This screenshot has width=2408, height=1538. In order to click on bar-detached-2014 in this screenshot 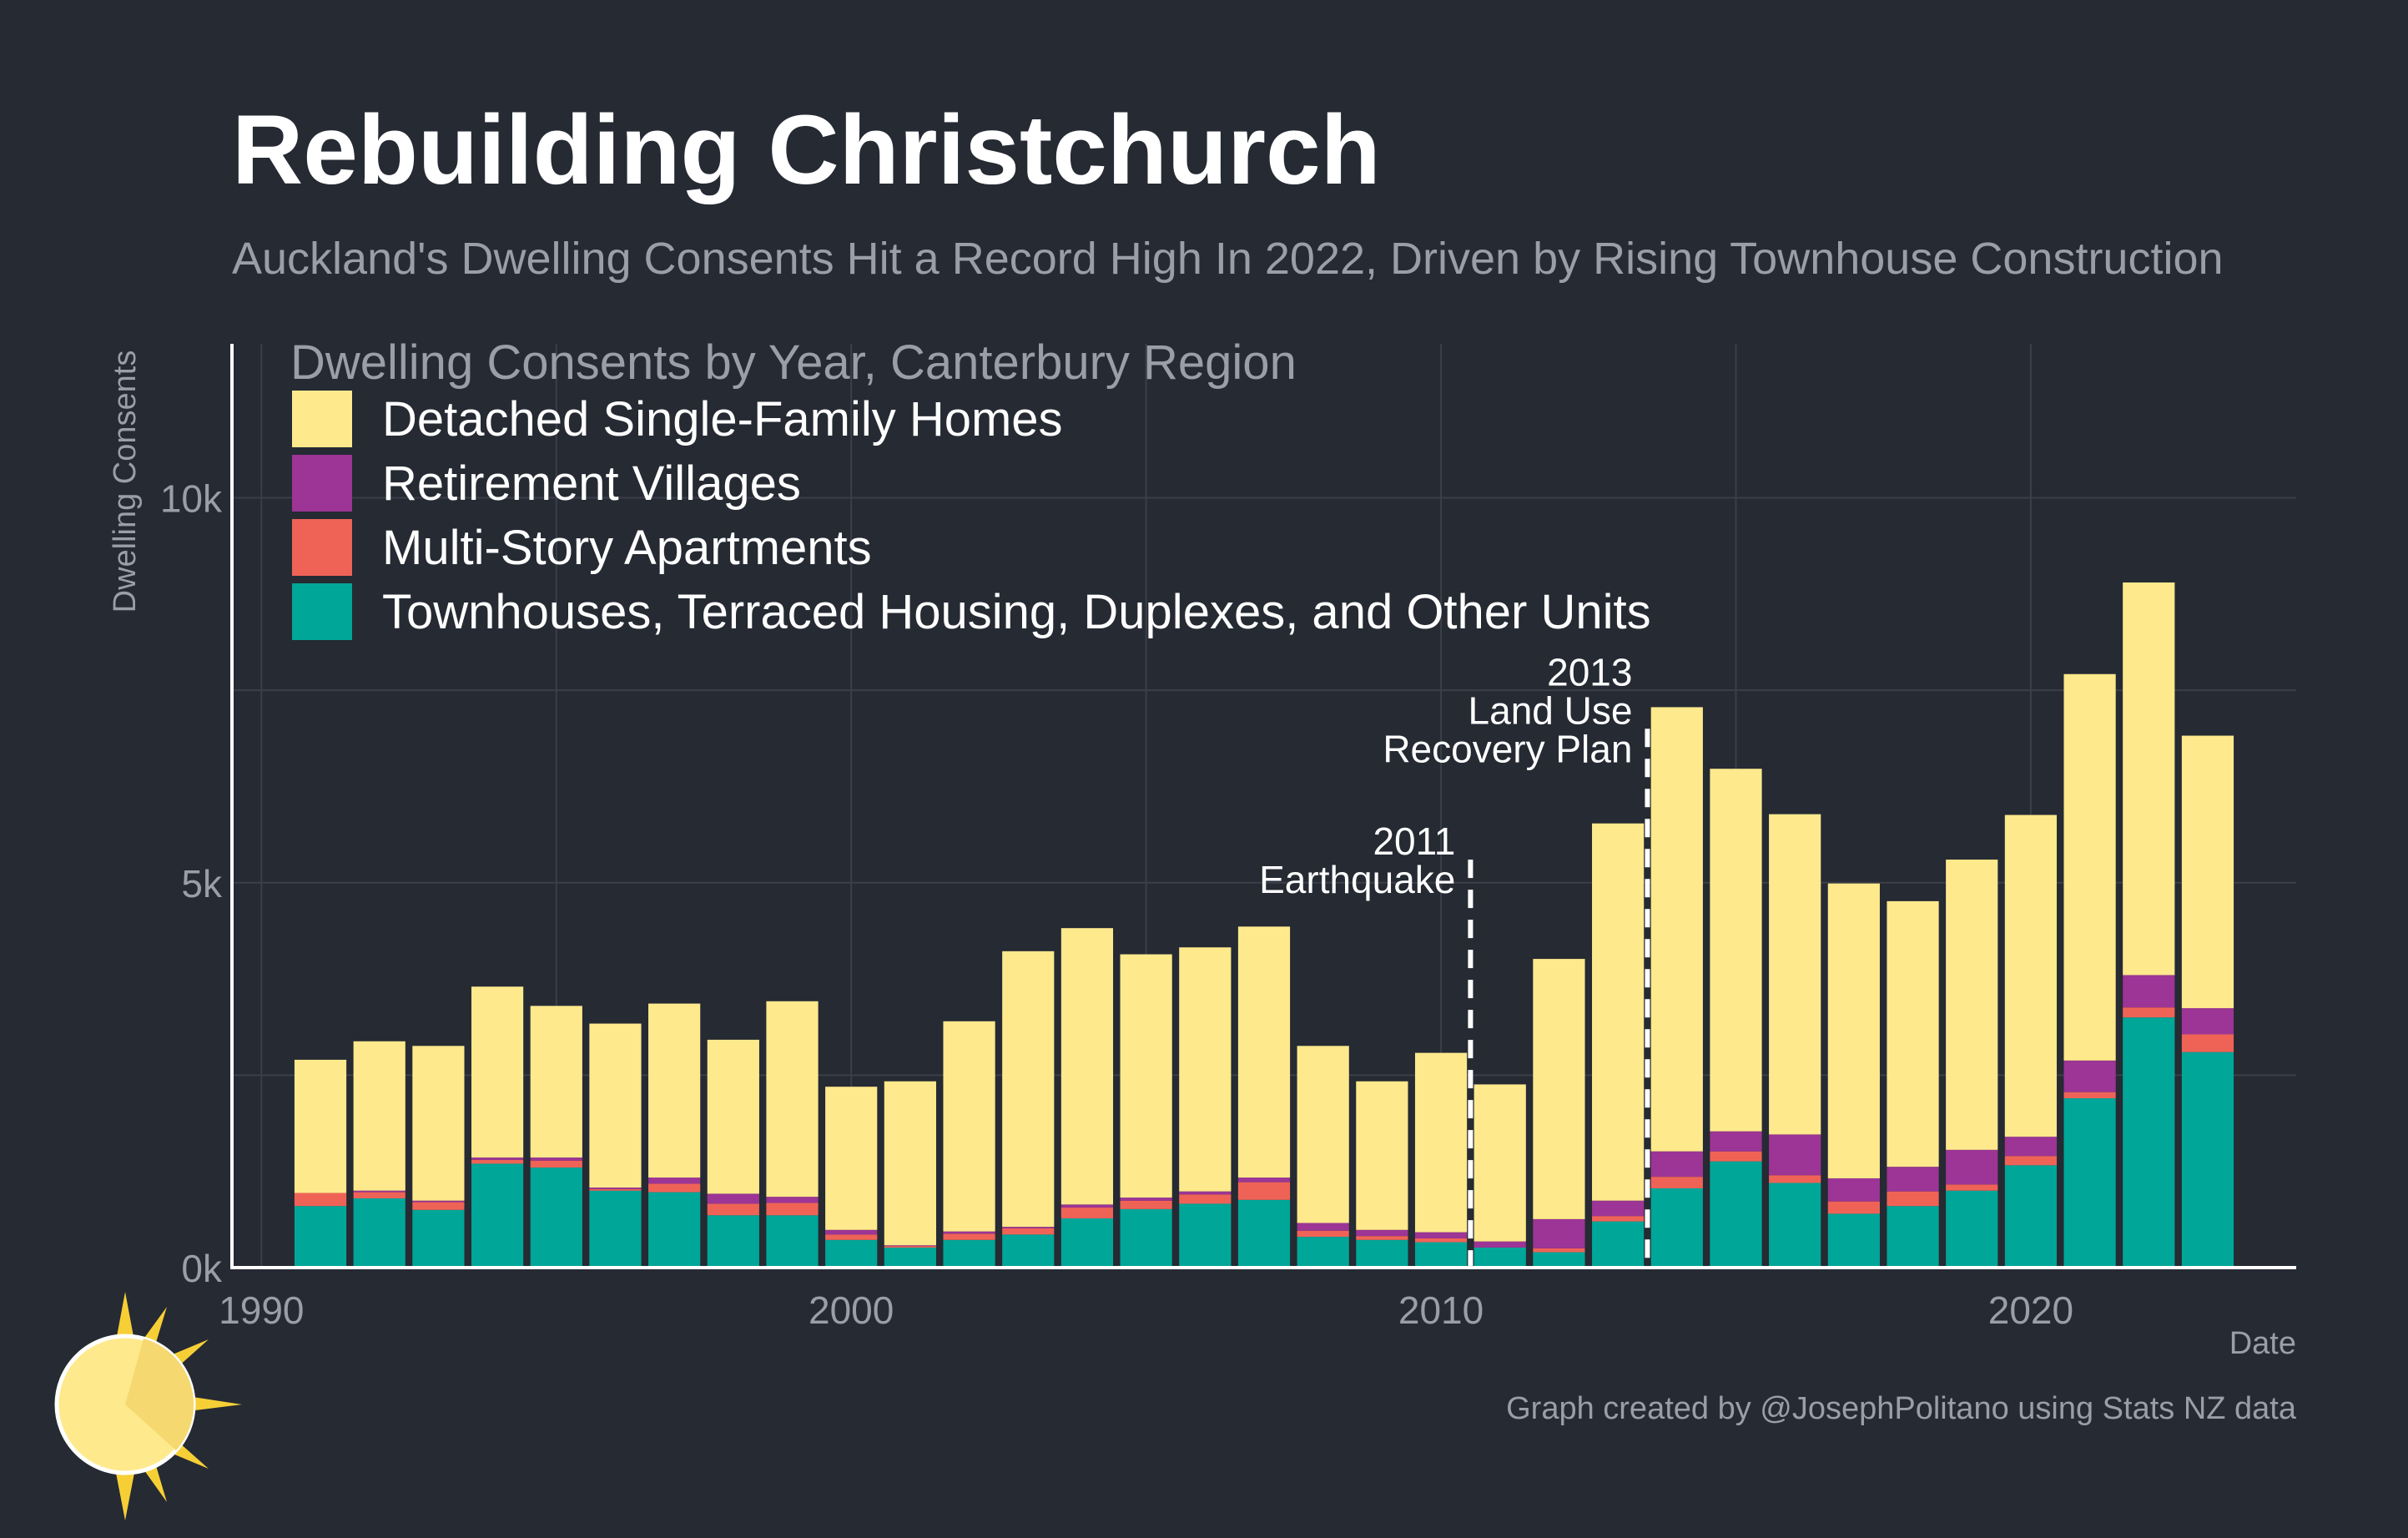, I will do `click(1676, 929)`.